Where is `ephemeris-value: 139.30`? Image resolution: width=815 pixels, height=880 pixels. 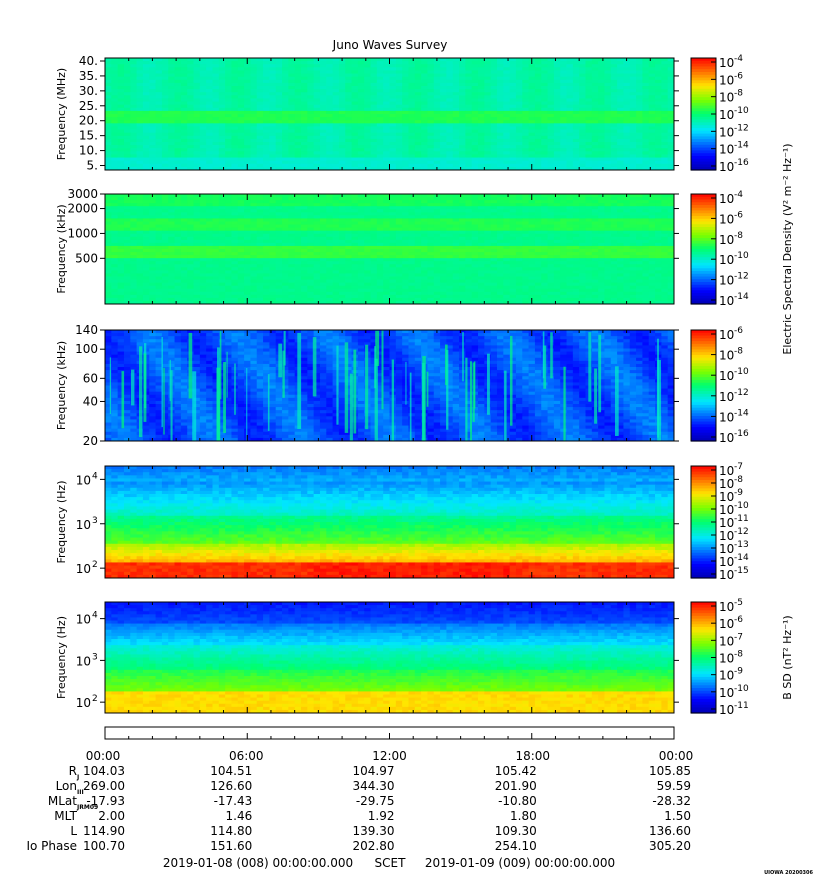 ephemeris-value: 139.30 is located at coordinates (374, 831).